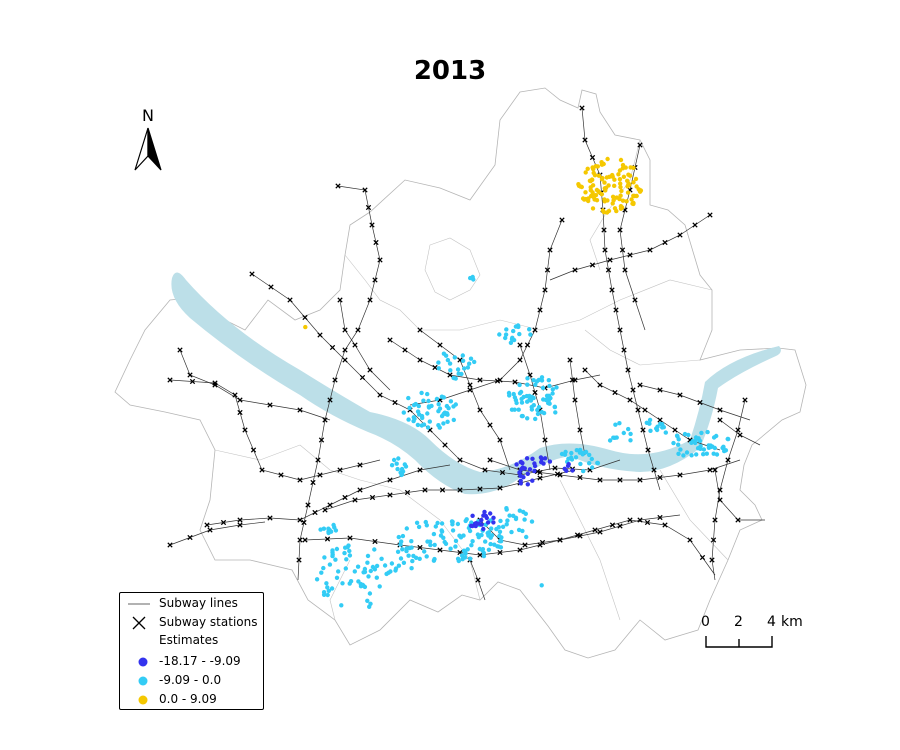  What do you see at coordinates (148, 115) in the screenshot?
I see `north-label: N` at bounding box center [148, 115].